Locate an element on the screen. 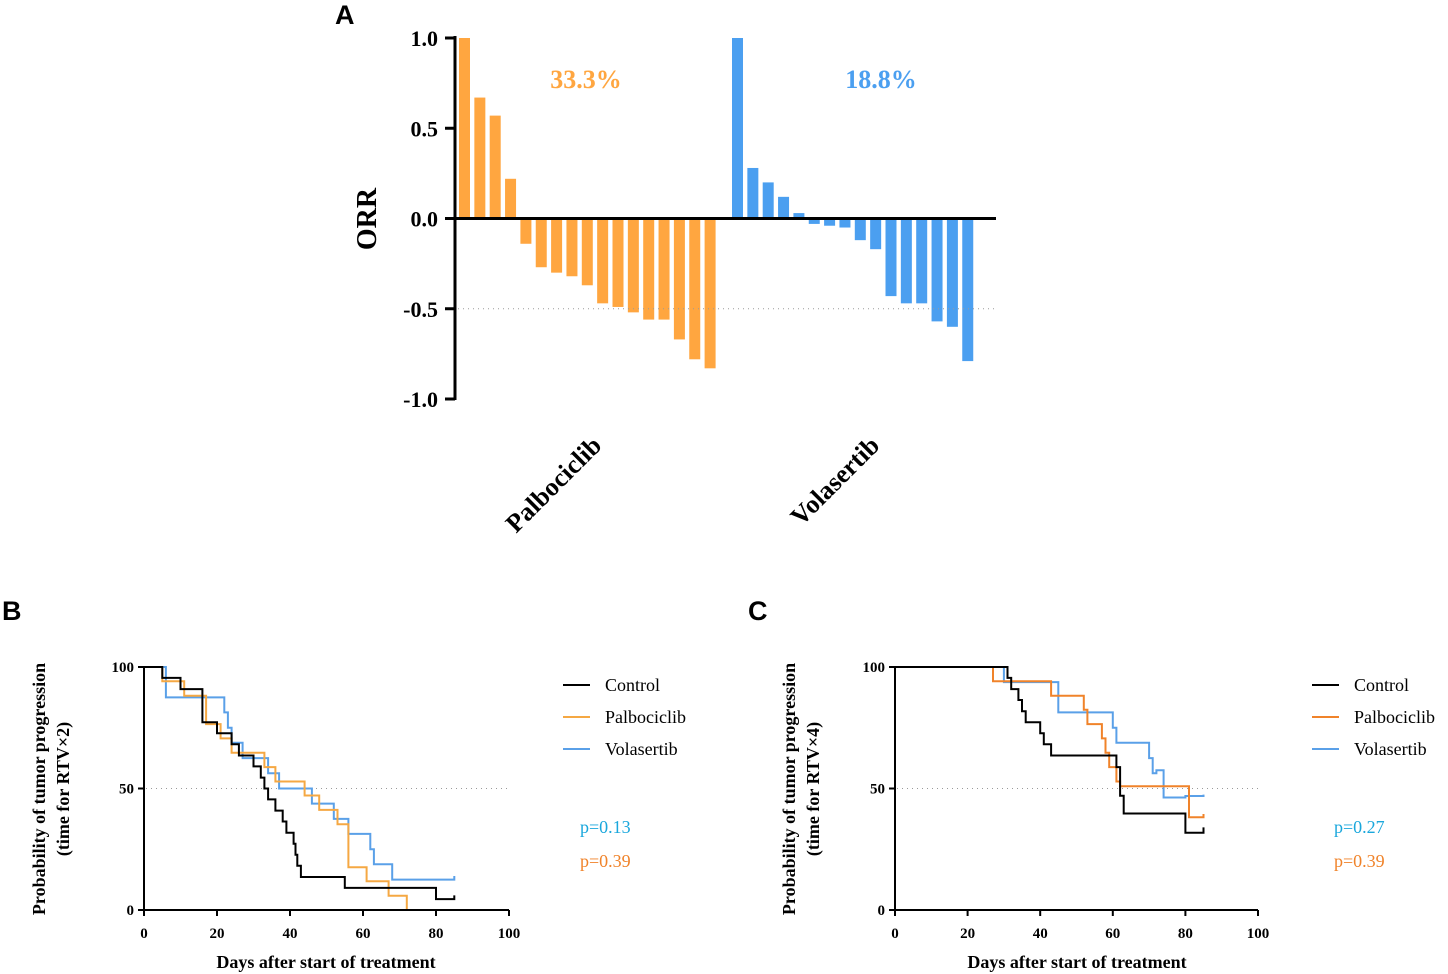  panel-b-letter: B is located at coordinates (12, 611).